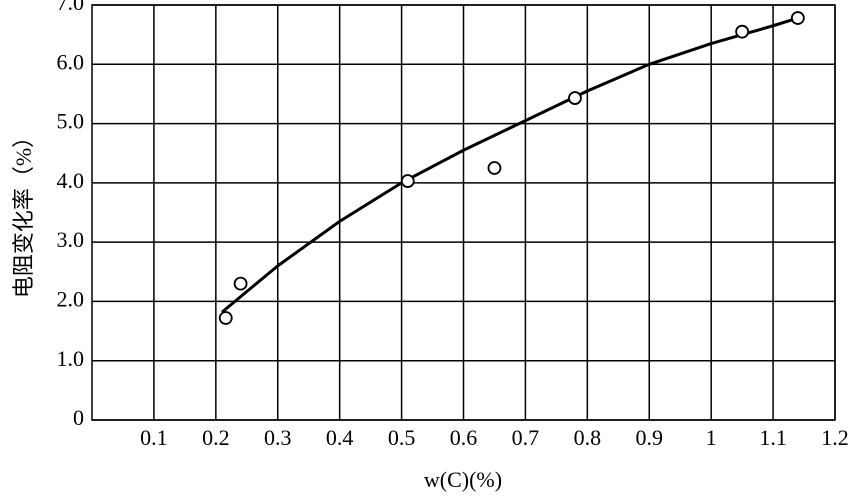 The image size is (856, 501). I want to click on y-tick-label: 6.0, so click(71, 61).